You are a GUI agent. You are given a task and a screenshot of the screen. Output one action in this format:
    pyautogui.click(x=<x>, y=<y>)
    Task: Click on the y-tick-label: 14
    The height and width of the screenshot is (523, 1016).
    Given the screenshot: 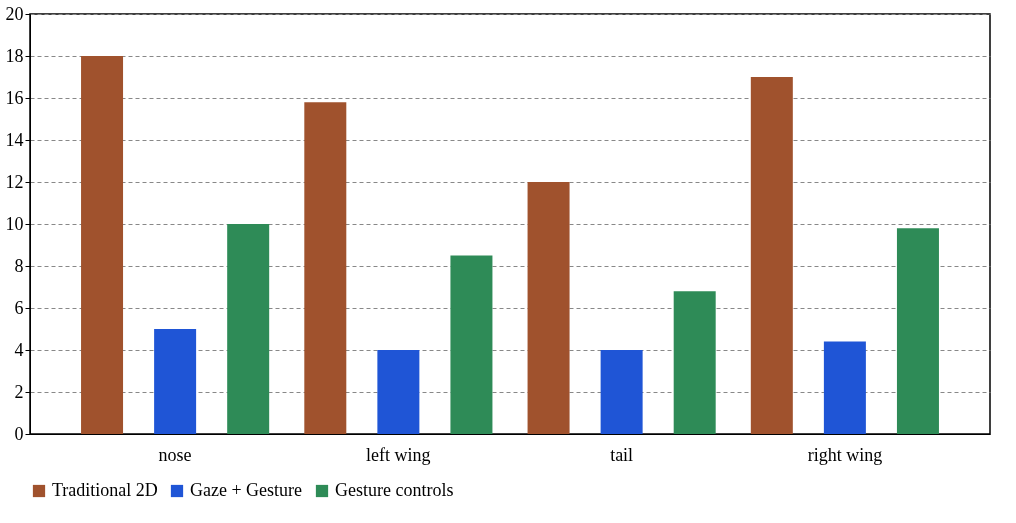 What is the action you would take?
    pyautogui.click(x=14, y=139)
    